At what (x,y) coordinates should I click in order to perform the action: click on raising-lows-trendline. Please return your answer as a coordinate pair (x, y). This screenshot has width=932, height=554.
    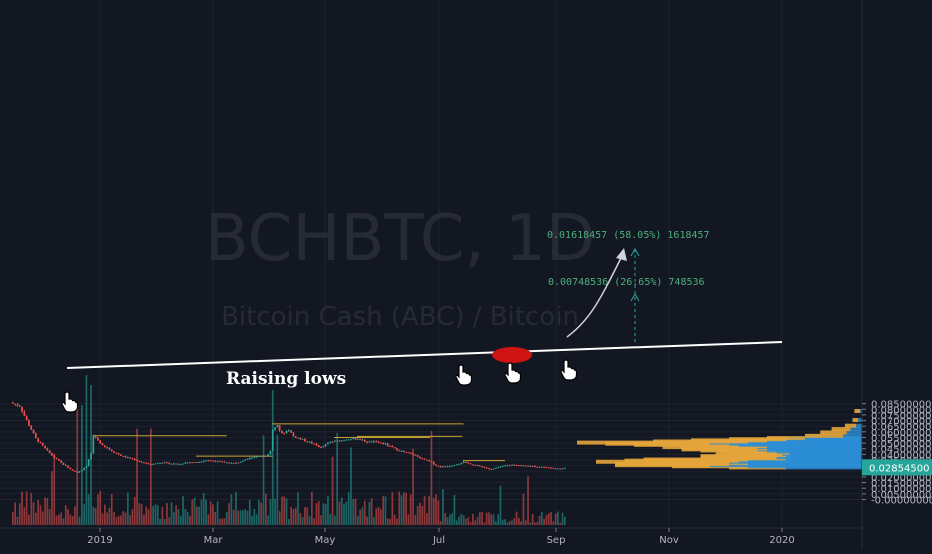
    Looking at the image, I should click on (424, 355).